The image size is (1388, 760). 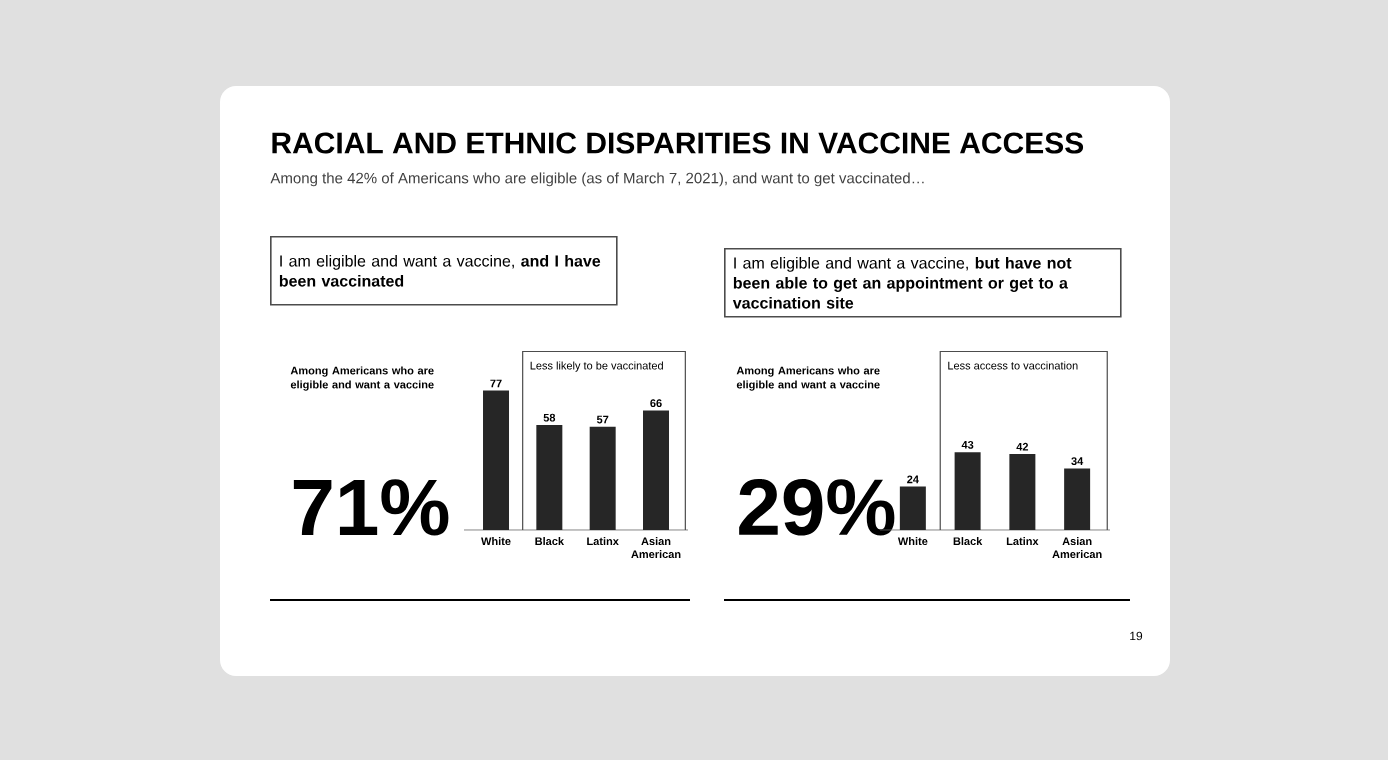 What do you see at coordinates (440, 270) in the screenshot?
I see `text: I am eligible and want a vaccine, and I have been vaccinated` at bounding box center [440, 270].